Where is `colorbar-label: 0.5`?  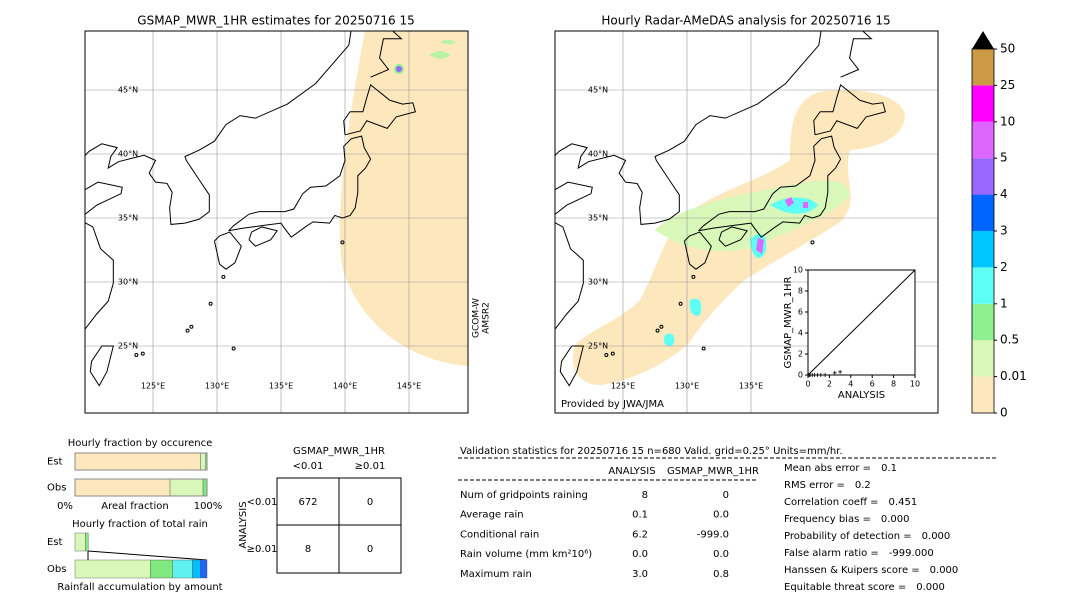 colorbar-label: 0.5 is located at coordinates (1009, 340).